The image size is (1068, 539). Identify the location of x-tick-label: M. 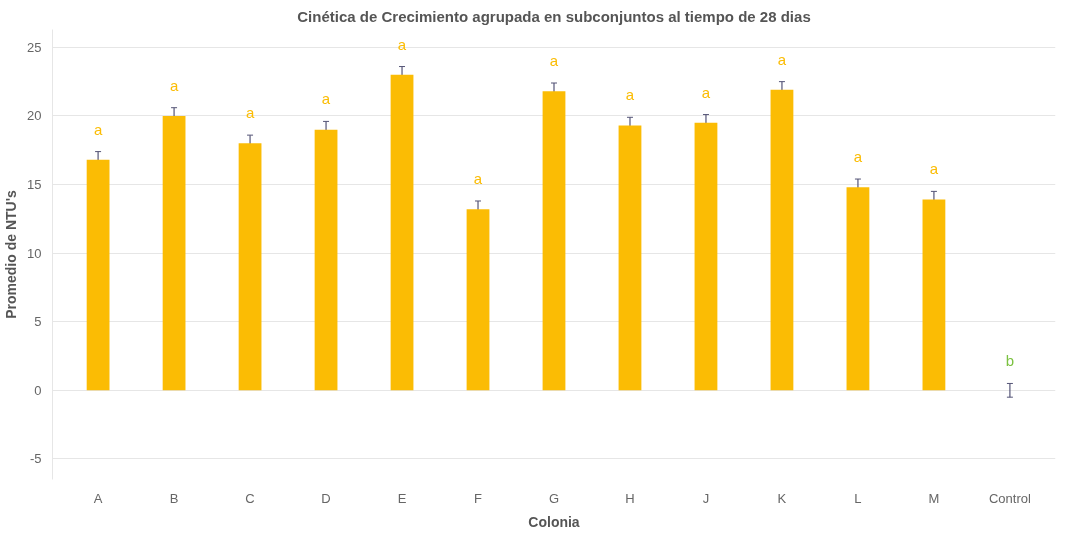
(934, 498).